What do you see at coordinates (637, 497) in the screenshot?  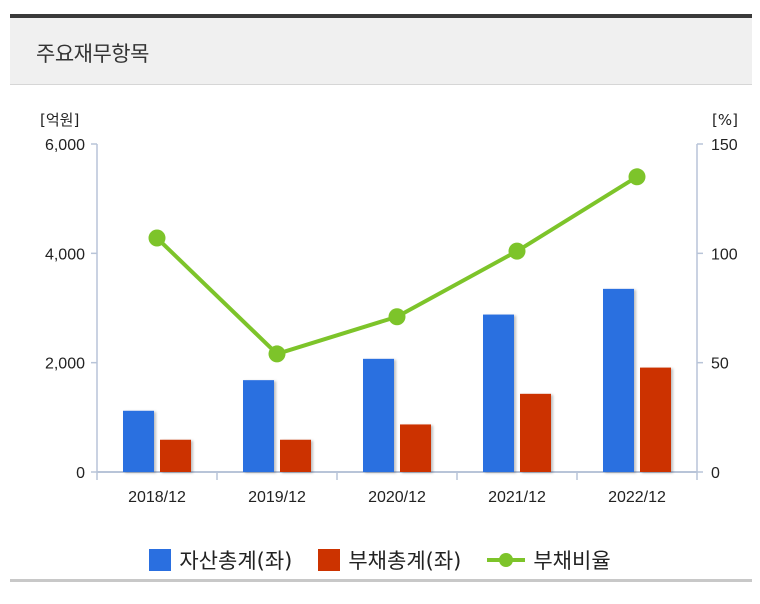 I see `x-tick-label: 2022/12` at bounding box center [637, 497].